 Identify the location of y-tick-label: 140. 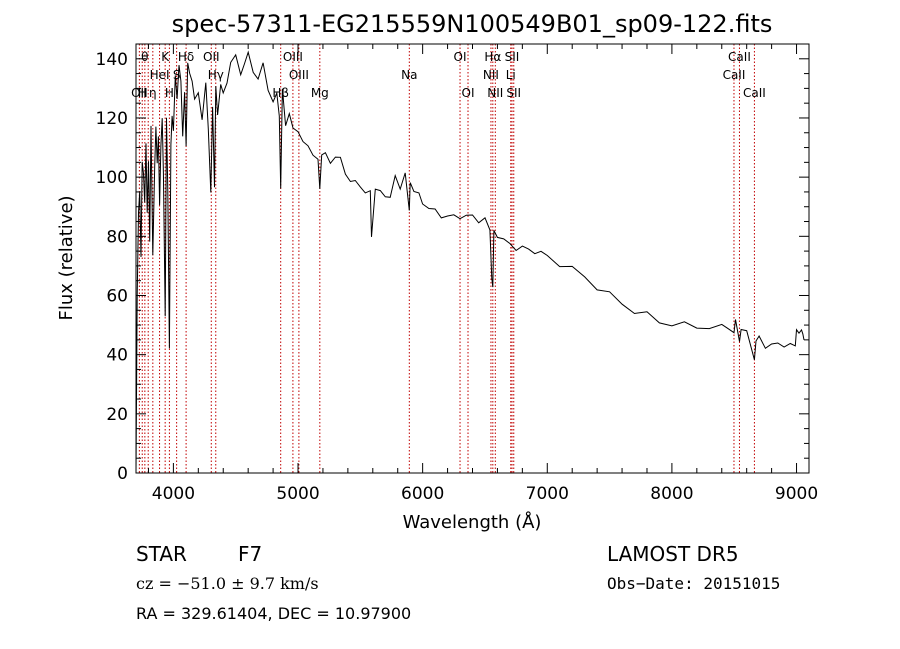
(112, 60).